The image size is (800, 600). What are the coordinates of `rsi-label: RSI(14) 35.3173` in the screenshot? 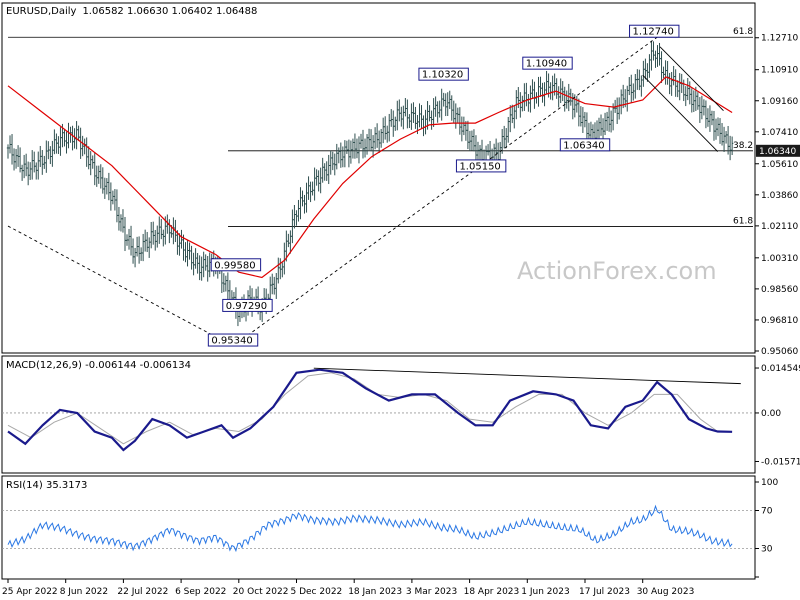 It's located at (46, 485).